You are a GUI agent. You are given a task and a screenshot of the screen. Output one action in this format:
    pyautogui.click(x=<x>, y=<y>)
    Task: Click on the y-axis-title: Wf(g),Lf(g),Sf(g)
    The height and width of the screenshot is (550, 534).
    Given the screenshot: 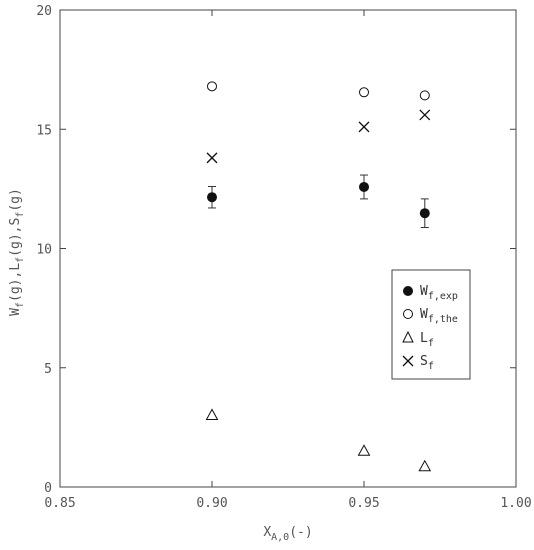 What is the action you would take?
    pyautogui.click(x=17, y=252)
    